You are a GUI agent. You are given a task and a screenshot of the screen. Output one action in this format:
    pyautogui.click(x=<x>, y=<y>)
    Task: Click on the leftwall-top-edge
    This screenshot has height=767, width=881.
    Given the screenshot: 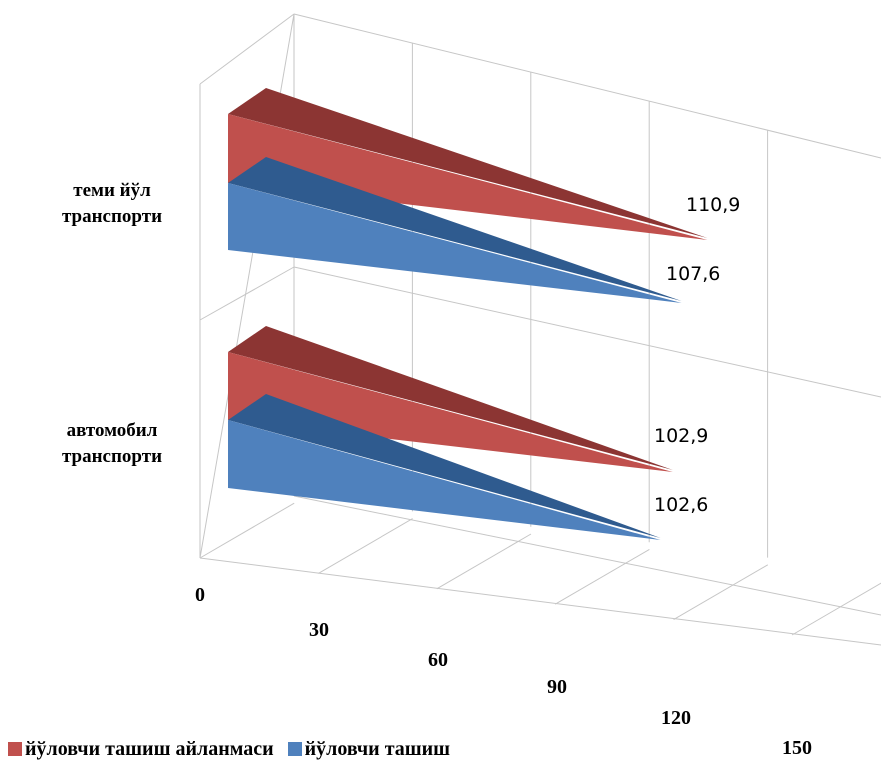 What is the action you would take?
    pyautogui.click(x=247, y=49)
    